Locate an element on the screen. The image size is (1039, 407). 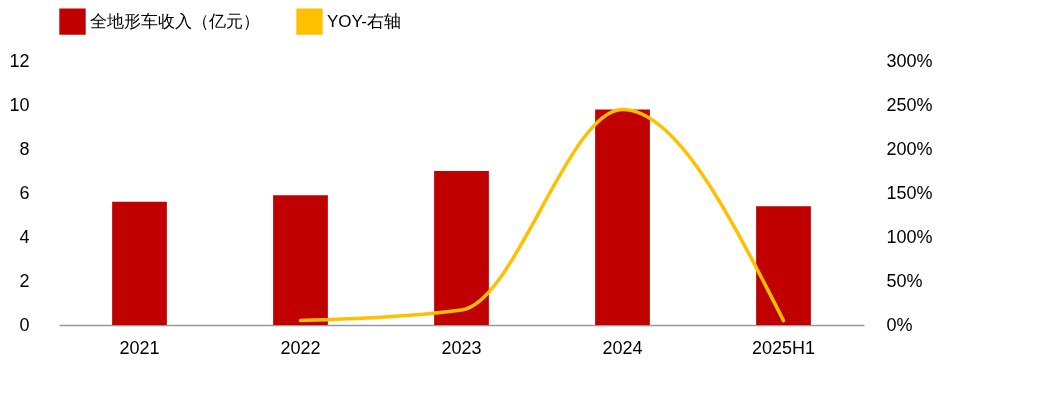
y-tick-label: 12 is located at coordinates (19, 60).